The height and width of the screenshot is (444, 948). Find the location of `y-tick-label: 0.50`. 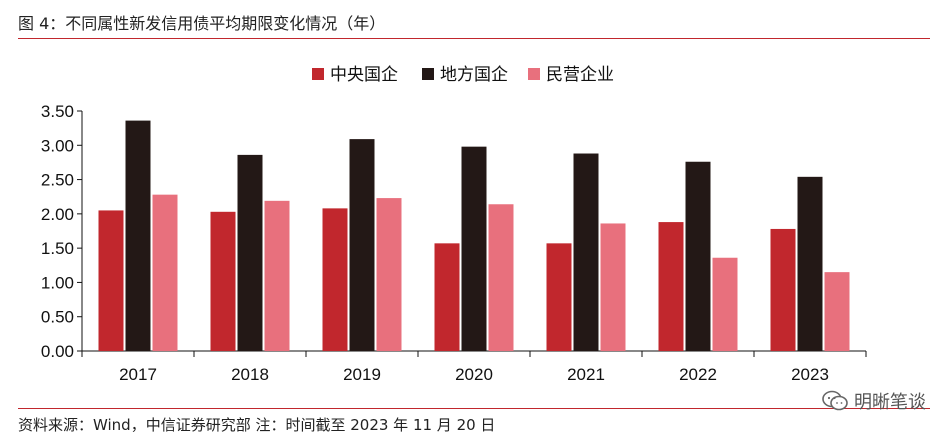

y-tick-label: 0.50 is located at coordinates (57, 317).